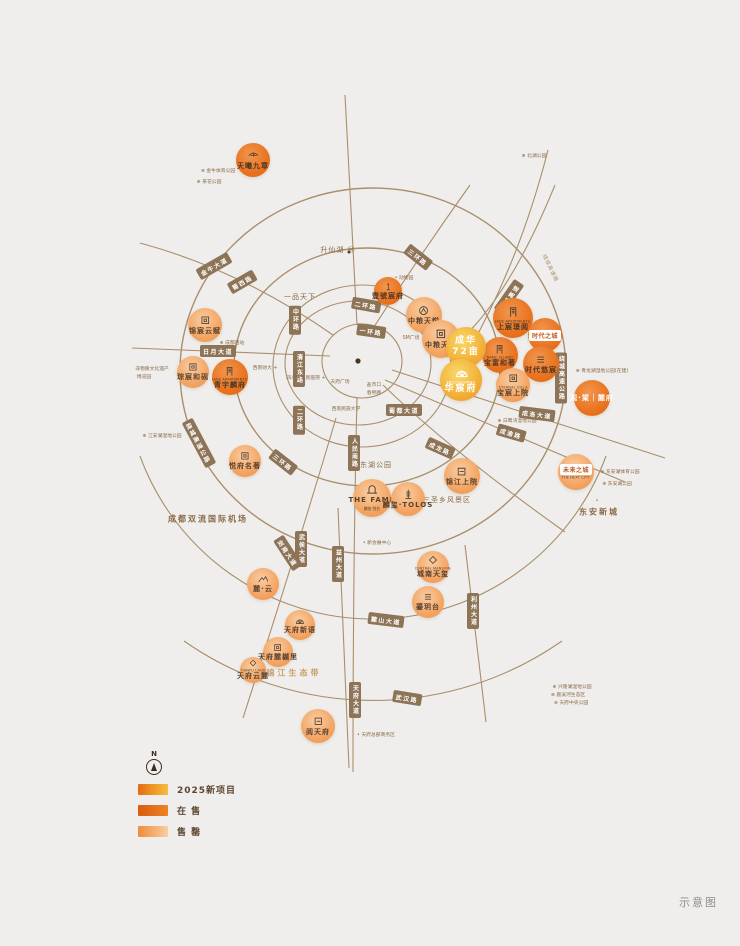 The image size is (740, 946). I want to click on project-marker: 琮宸和砚, so click(193, 372).